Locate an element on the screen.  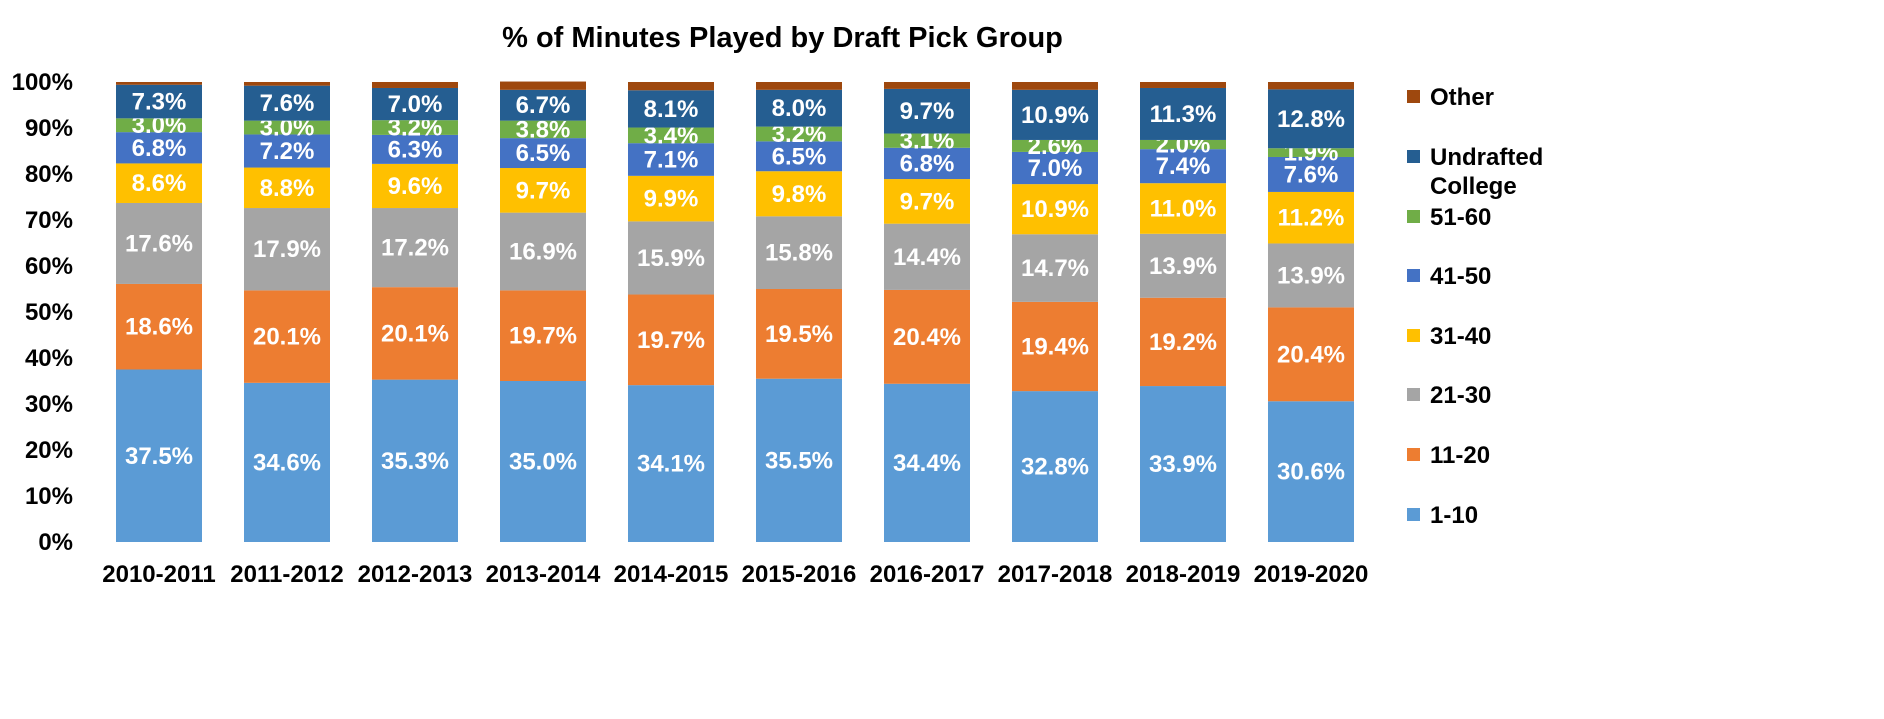
data-label: 6.8% is located at coordinates (927, 163).